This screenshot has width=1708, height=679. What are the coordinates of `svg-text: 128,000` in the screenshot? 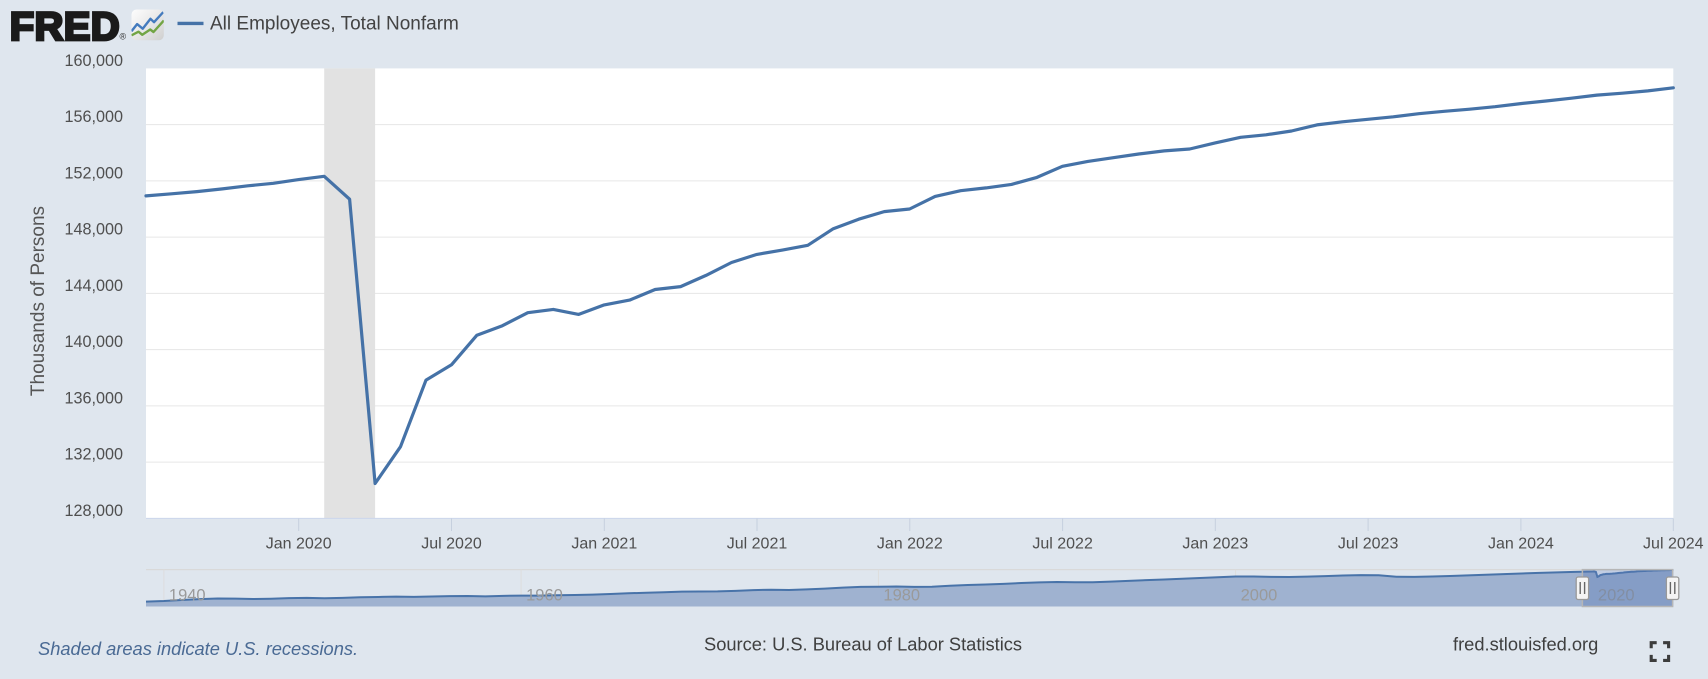 It's located at (93, 511).